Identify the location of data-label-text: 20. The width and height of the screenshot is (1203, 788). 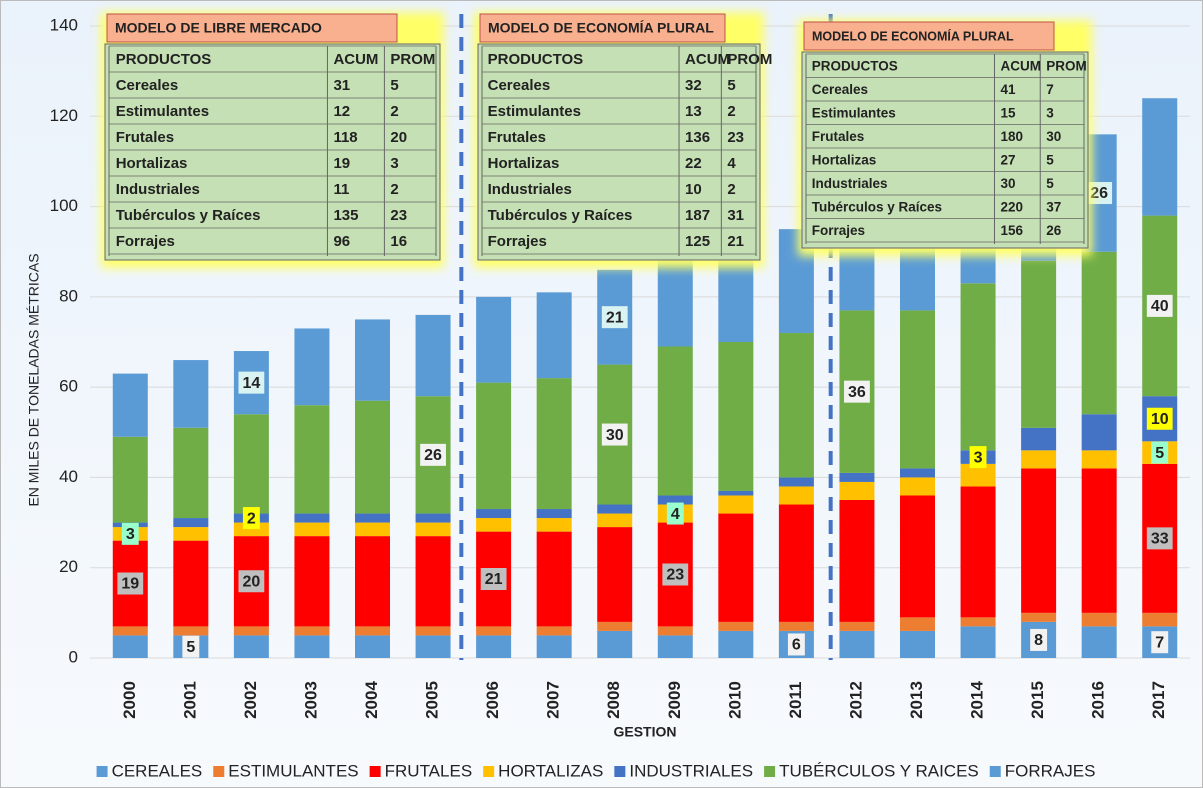
(251, 581).